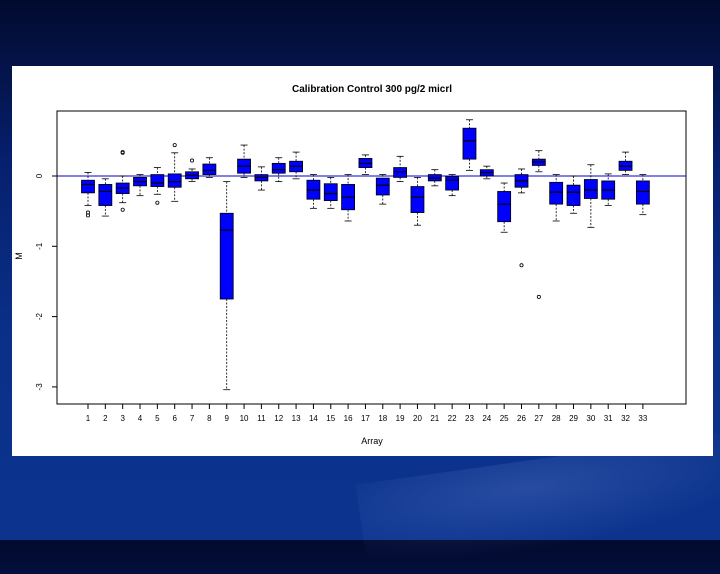 This screenshot has width=720, height=574. Describe the element at coordinates (39, 175) in the screenshot. I see `y-tick-label: 0` at that location.